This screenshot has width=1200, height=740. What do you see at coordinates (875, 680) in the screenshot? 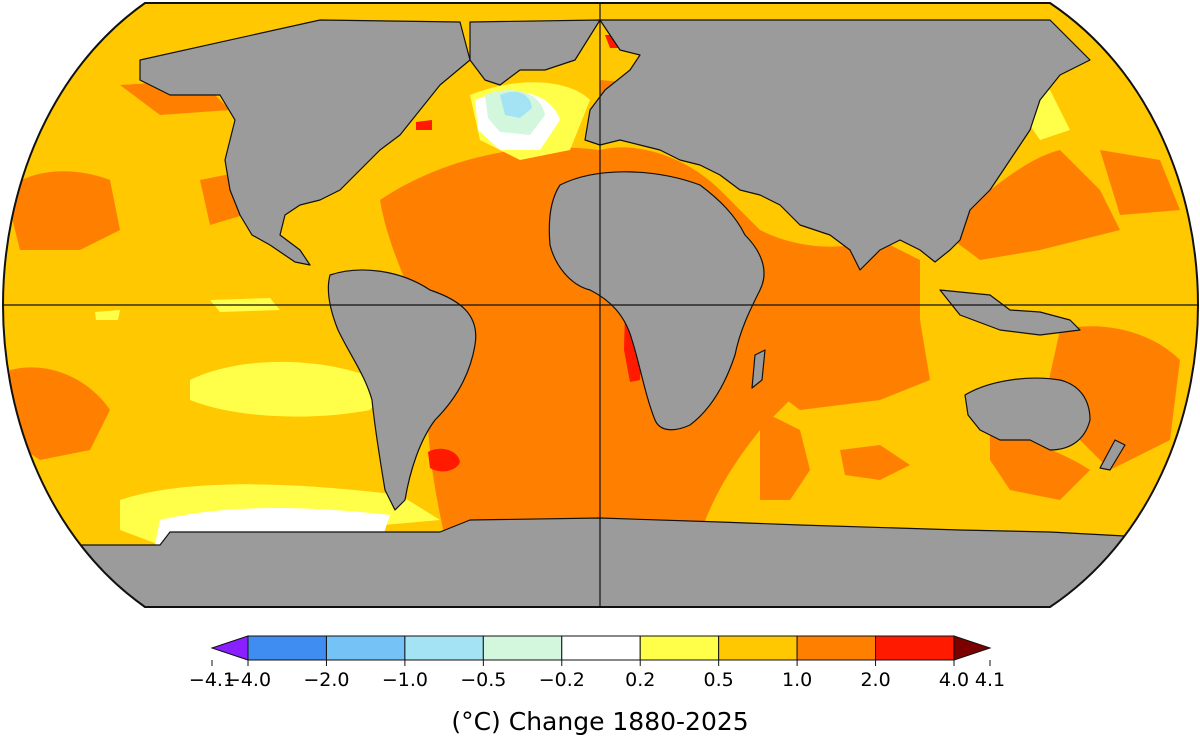
I see `legend-tick-label: 2.0` at bounding box center [875, 680].